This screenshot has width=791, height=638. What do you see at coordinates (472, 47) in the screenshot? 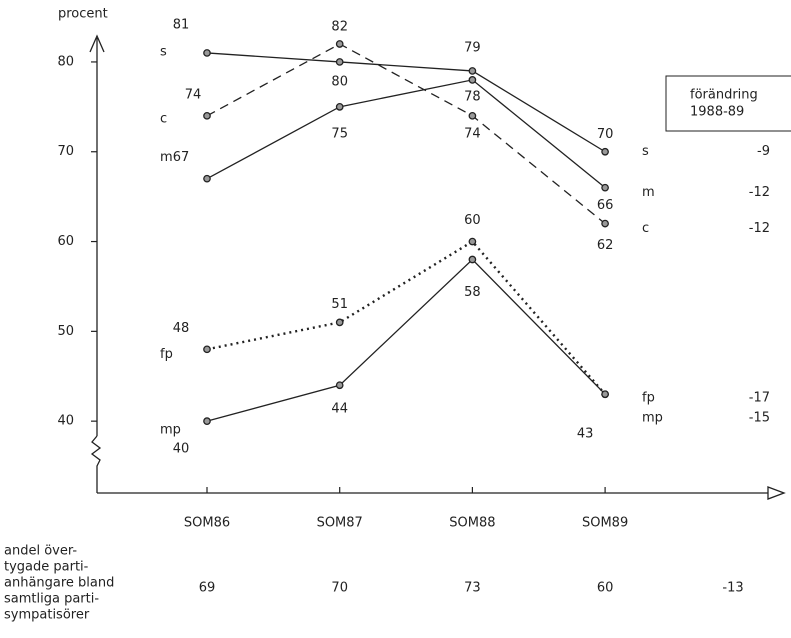
I see `data-label: 79` at bounding box center [472, 47].